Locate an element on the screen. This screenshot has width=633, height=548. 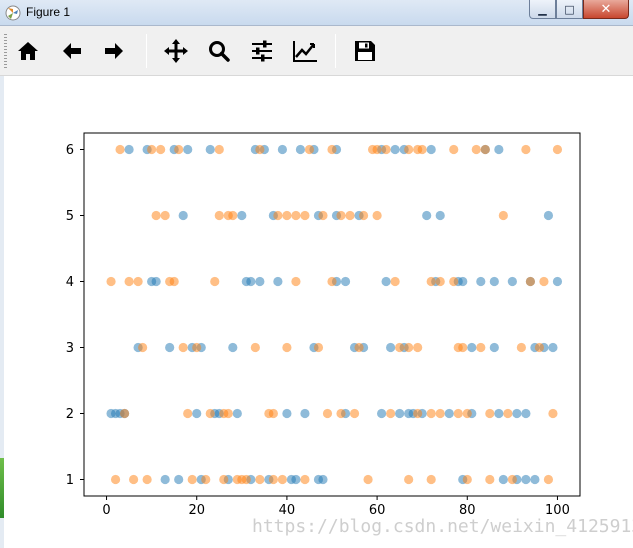
configure-subplots-button is located at coordinates (262, 51).